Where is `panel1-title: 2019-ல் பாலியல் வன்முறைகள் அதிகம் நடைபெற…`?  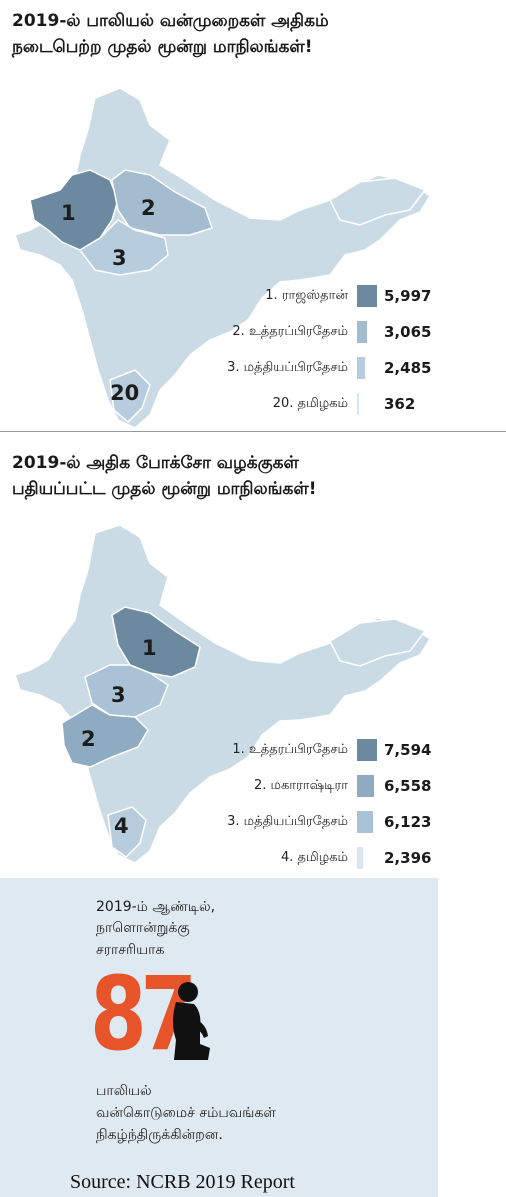
panel1-title: 2019-ல் பாலியல் வன்முறைகள் அதிகம் நடைபெற… is located at coordinates (170, 34).